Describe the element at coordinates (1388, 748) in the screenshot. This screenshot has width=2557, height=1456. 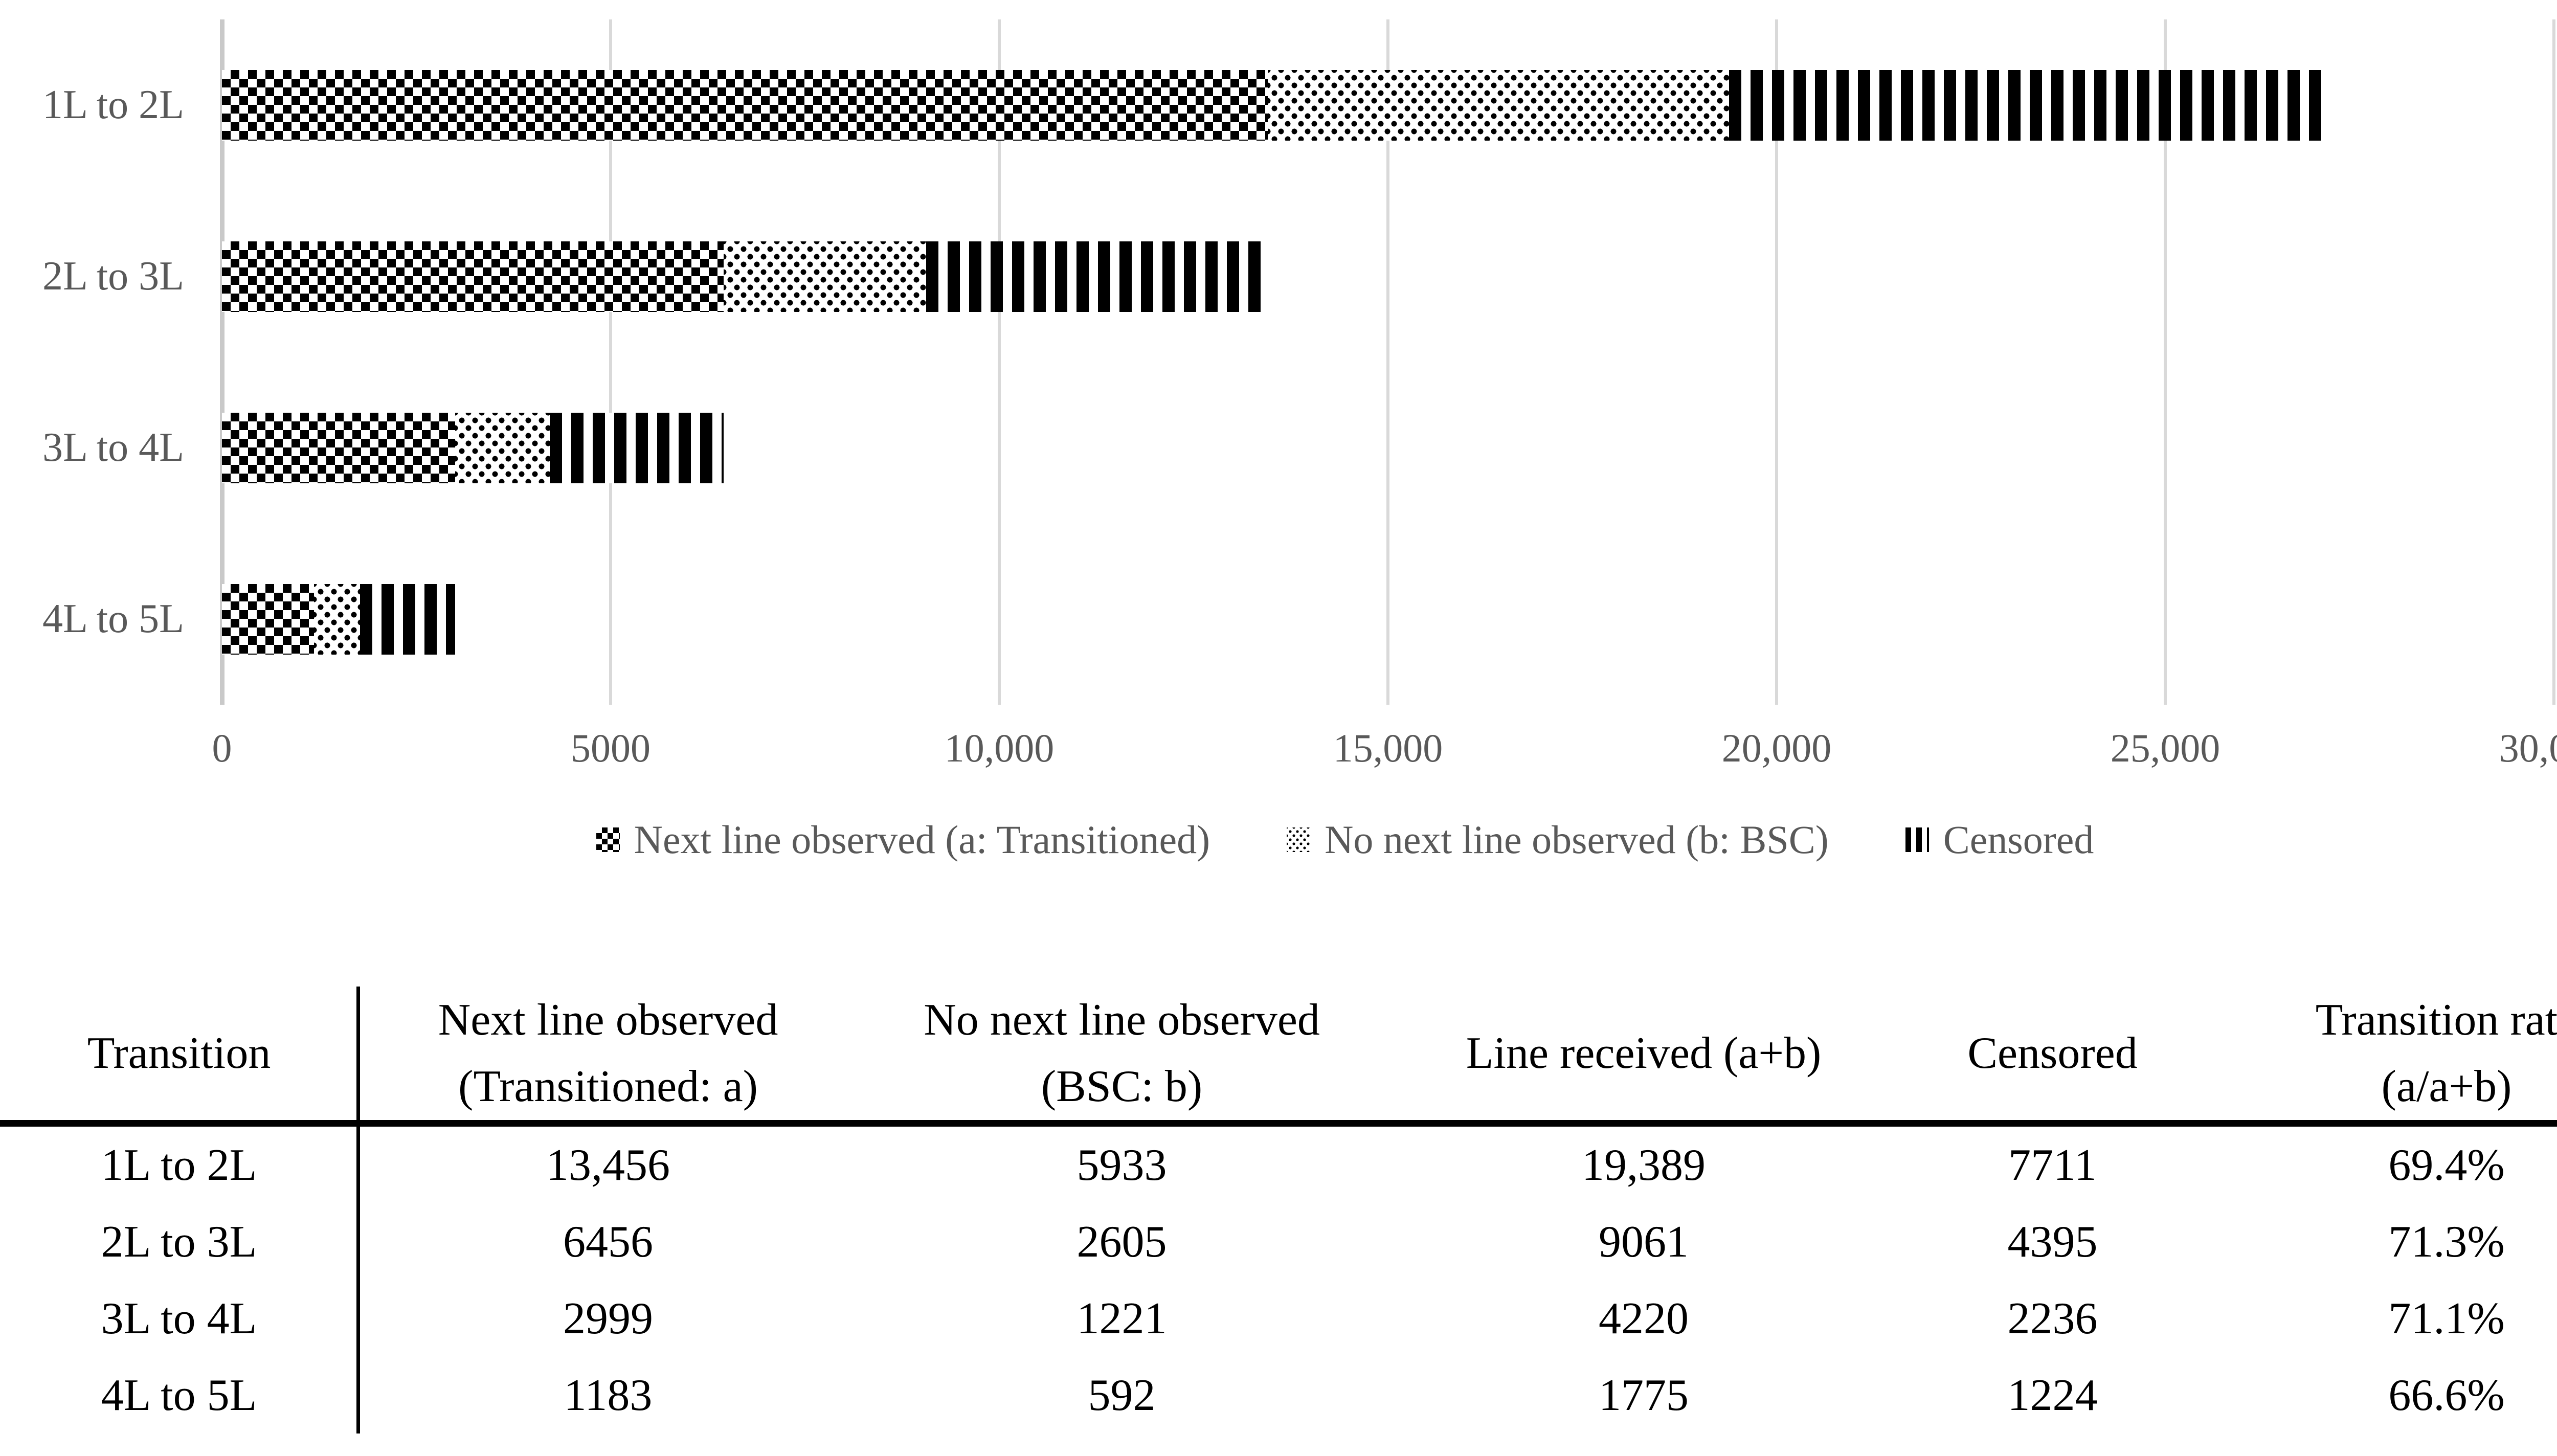
I see `x-tick-label: 15,000` at that location.